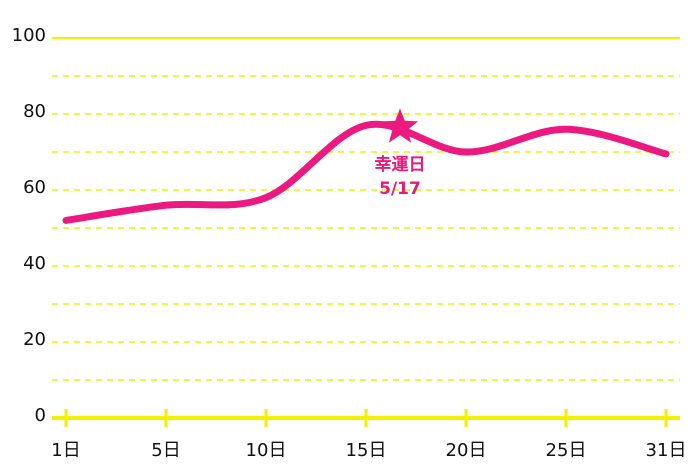 This screenshot has width=700, height=467. I want to click on x-tick-label: 20日, so click(466, 450).